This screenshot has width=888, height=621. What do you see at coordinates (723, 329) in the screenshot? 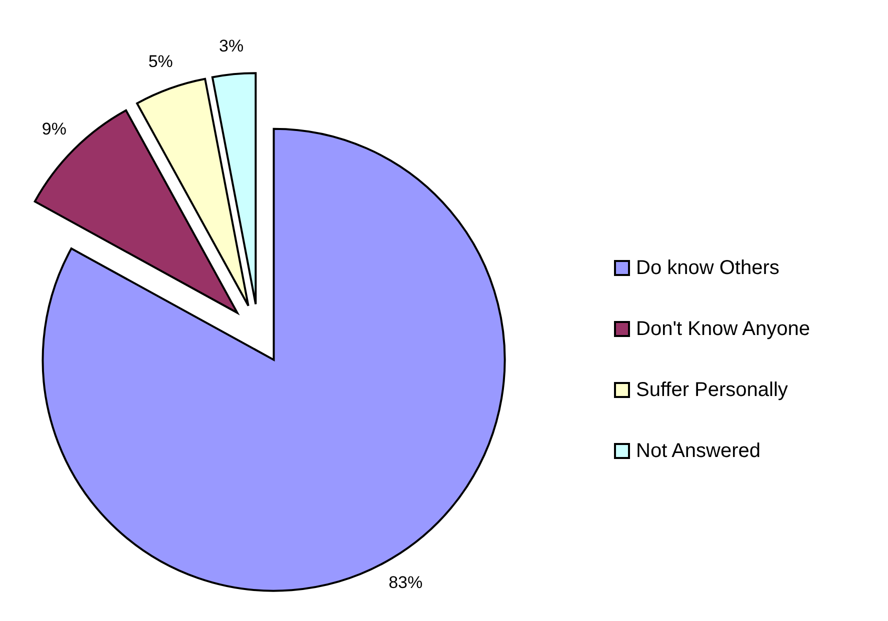
I see `legend-label: Don't Know Anyone` at bounding box center [723, 329].